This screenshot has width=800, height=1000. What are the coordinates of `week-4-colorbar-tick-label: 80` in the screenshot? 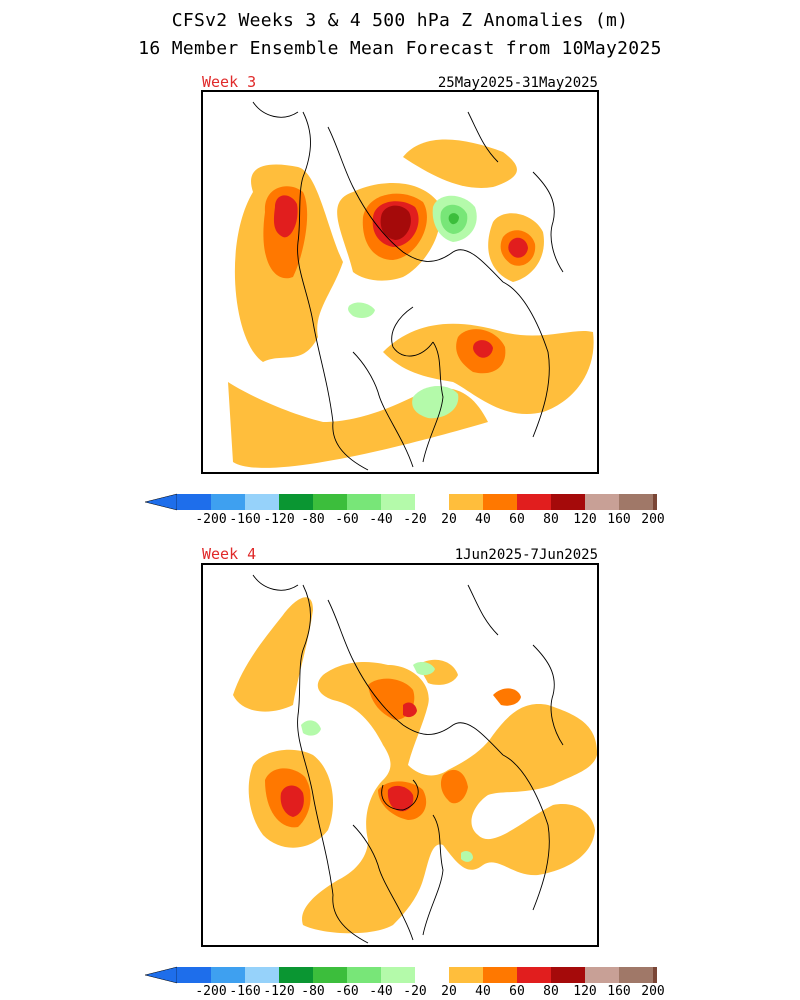 It's located at (551, 991).